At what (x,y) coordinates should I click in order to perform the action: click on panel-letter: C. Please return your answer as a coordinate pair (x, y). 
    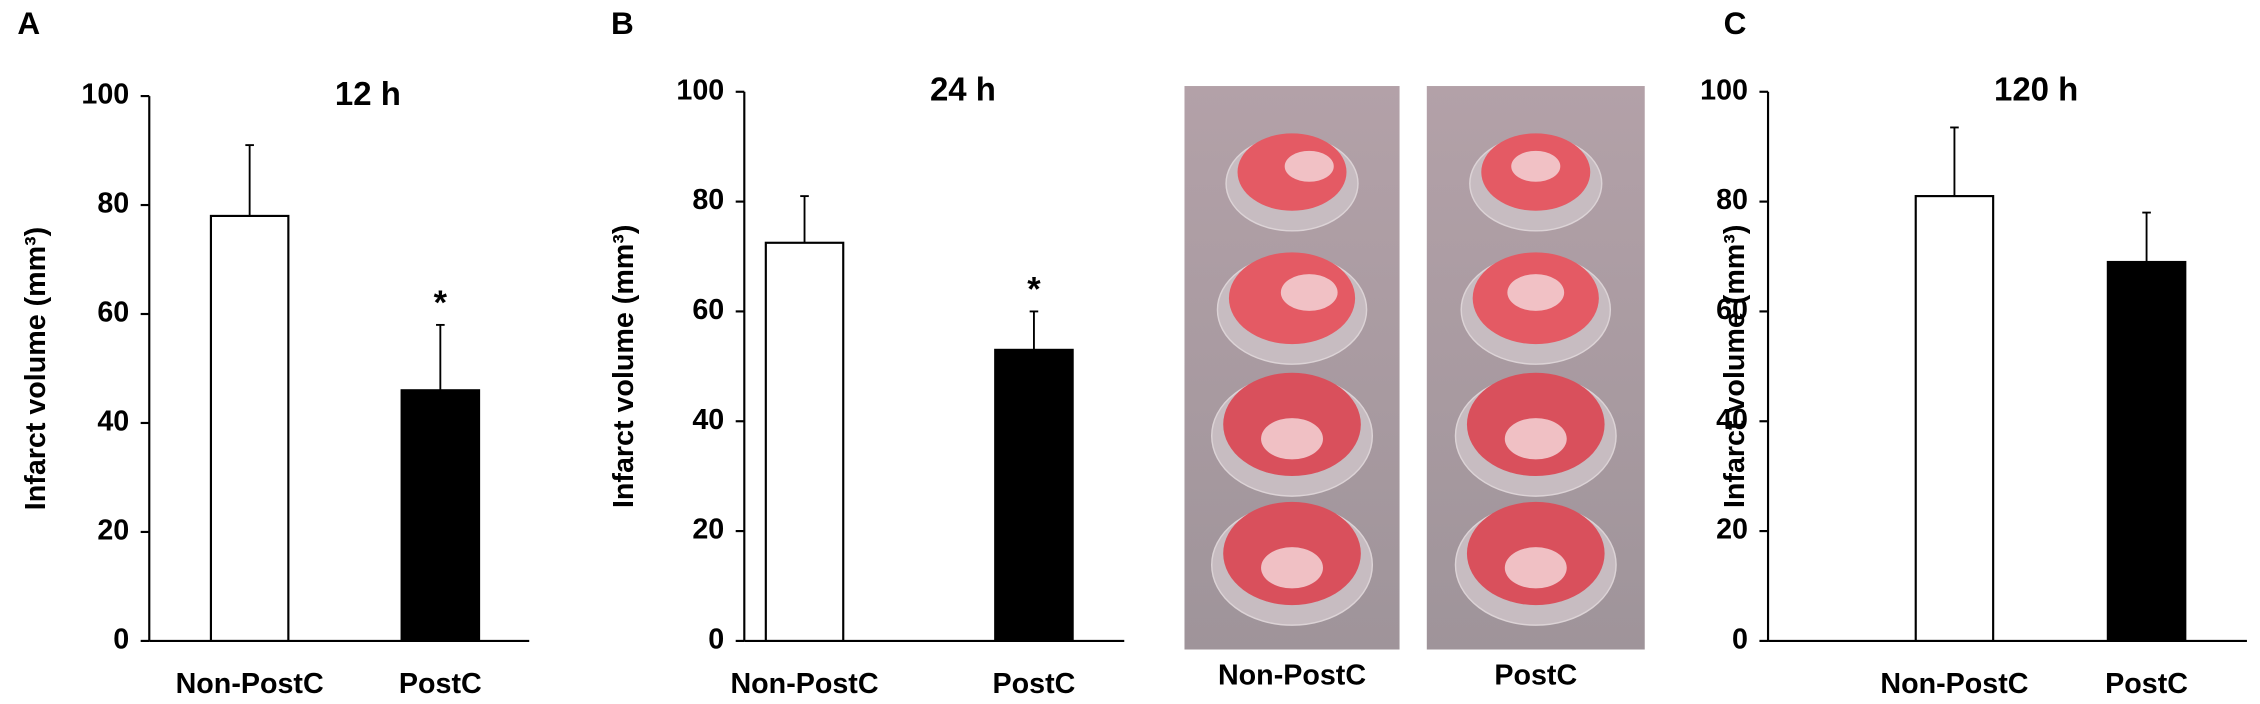
    Looking at the image, I should click on (1735, 23).